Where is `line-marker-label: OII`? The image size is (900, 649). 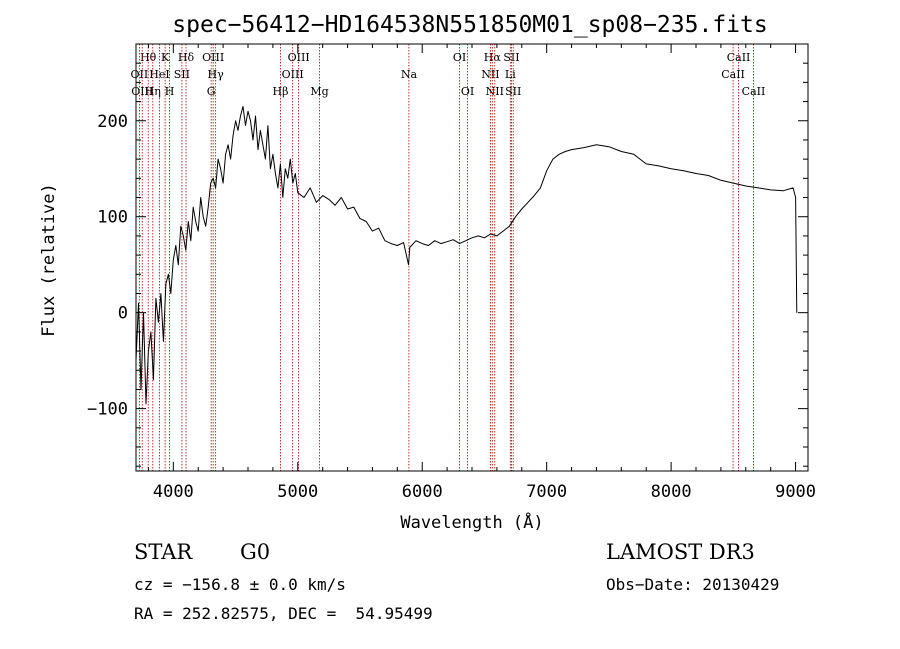
line-marker-label: OII is located at coordinates (140, 74).